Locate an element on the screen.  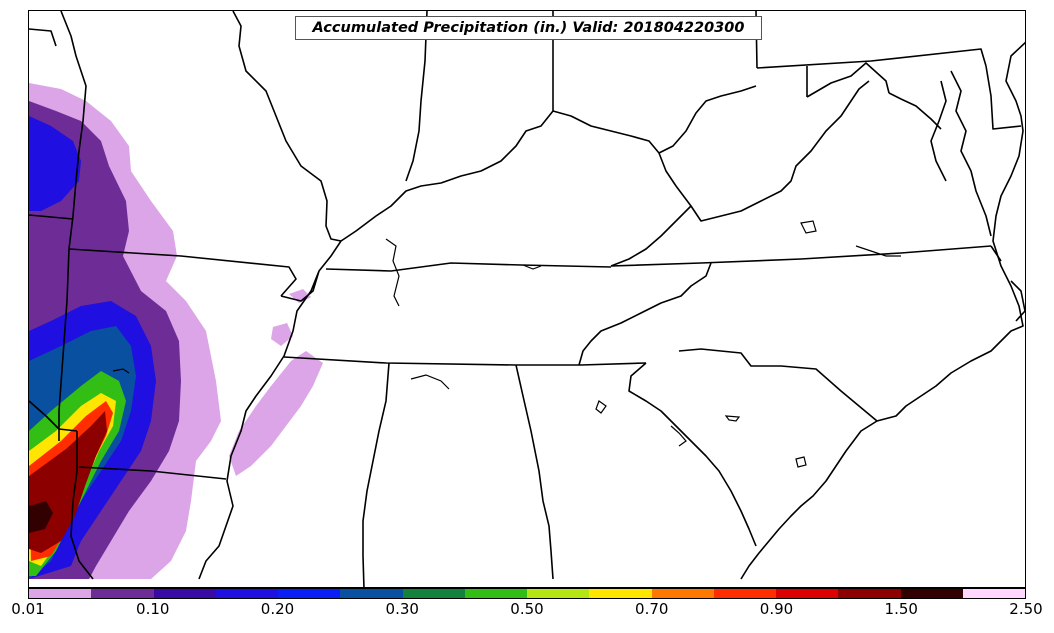
precip-band-0.20 is located at coordinates (55, 163).